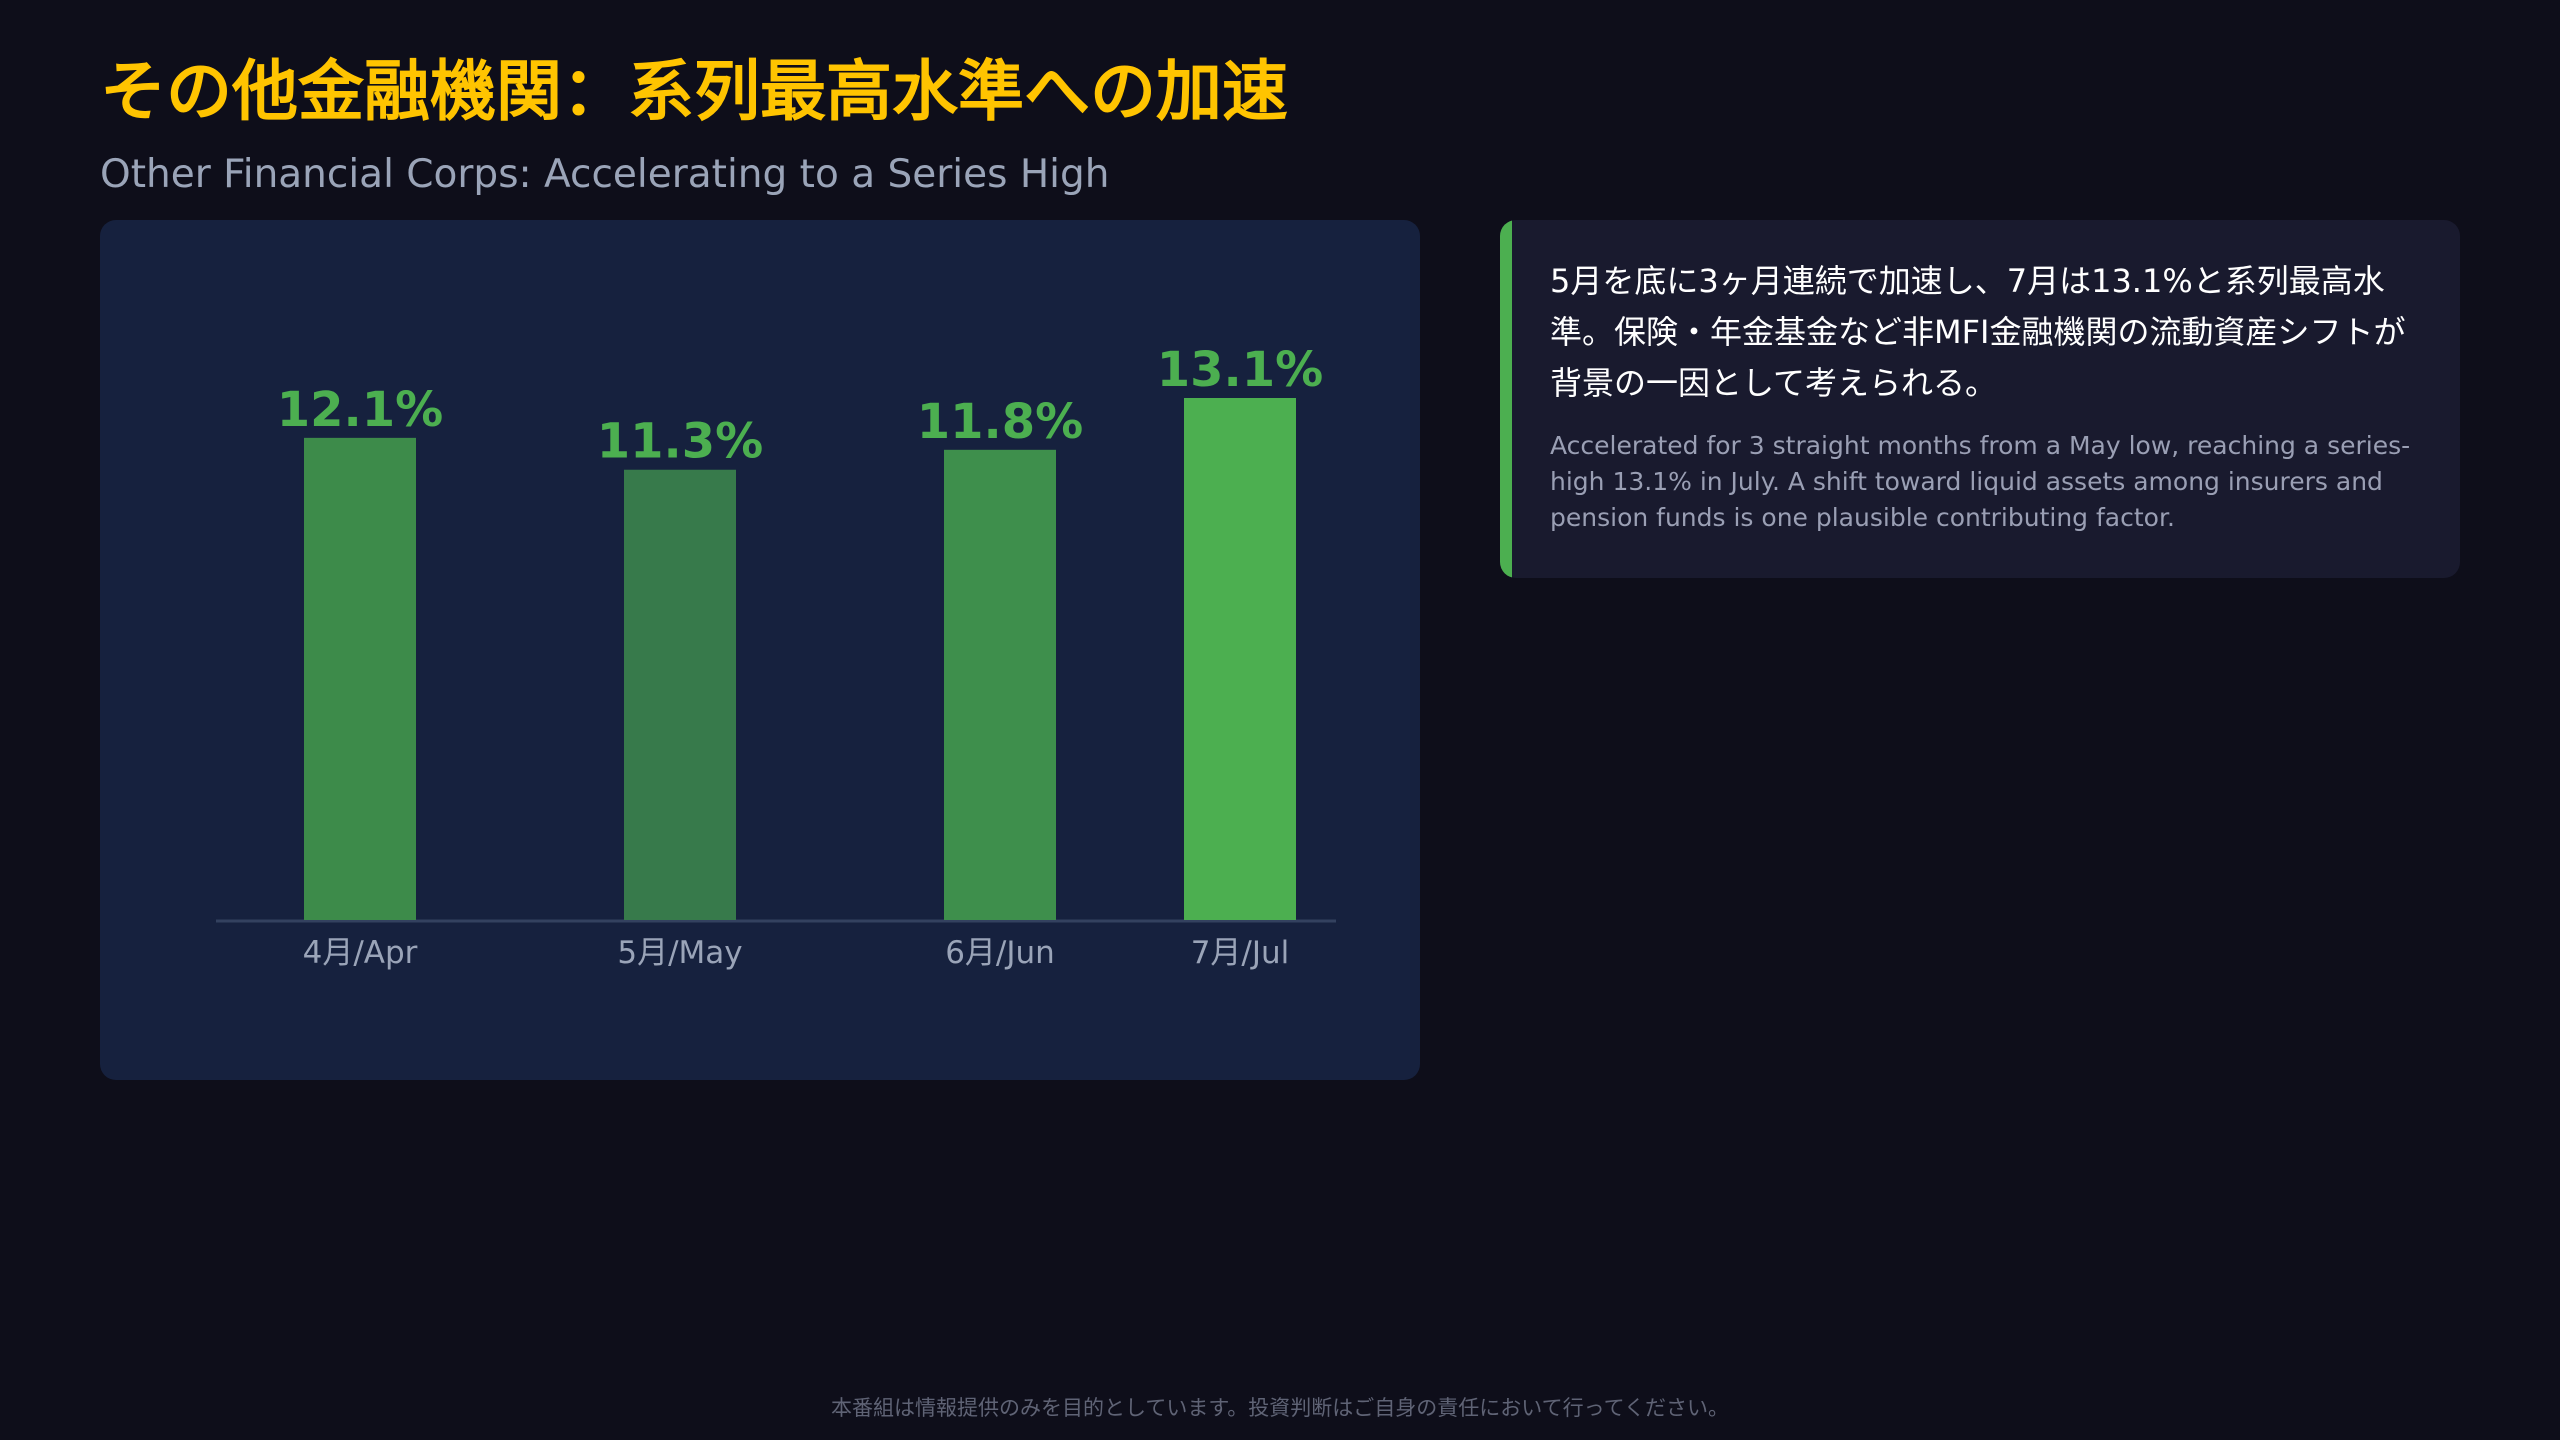 The height and width of the screenshot is (1440, 2560). What do you see at coordinates (360, 953) in the screenshot?
I see `x-tick-label: 4月/Apr` at bounding box center [360, 953].